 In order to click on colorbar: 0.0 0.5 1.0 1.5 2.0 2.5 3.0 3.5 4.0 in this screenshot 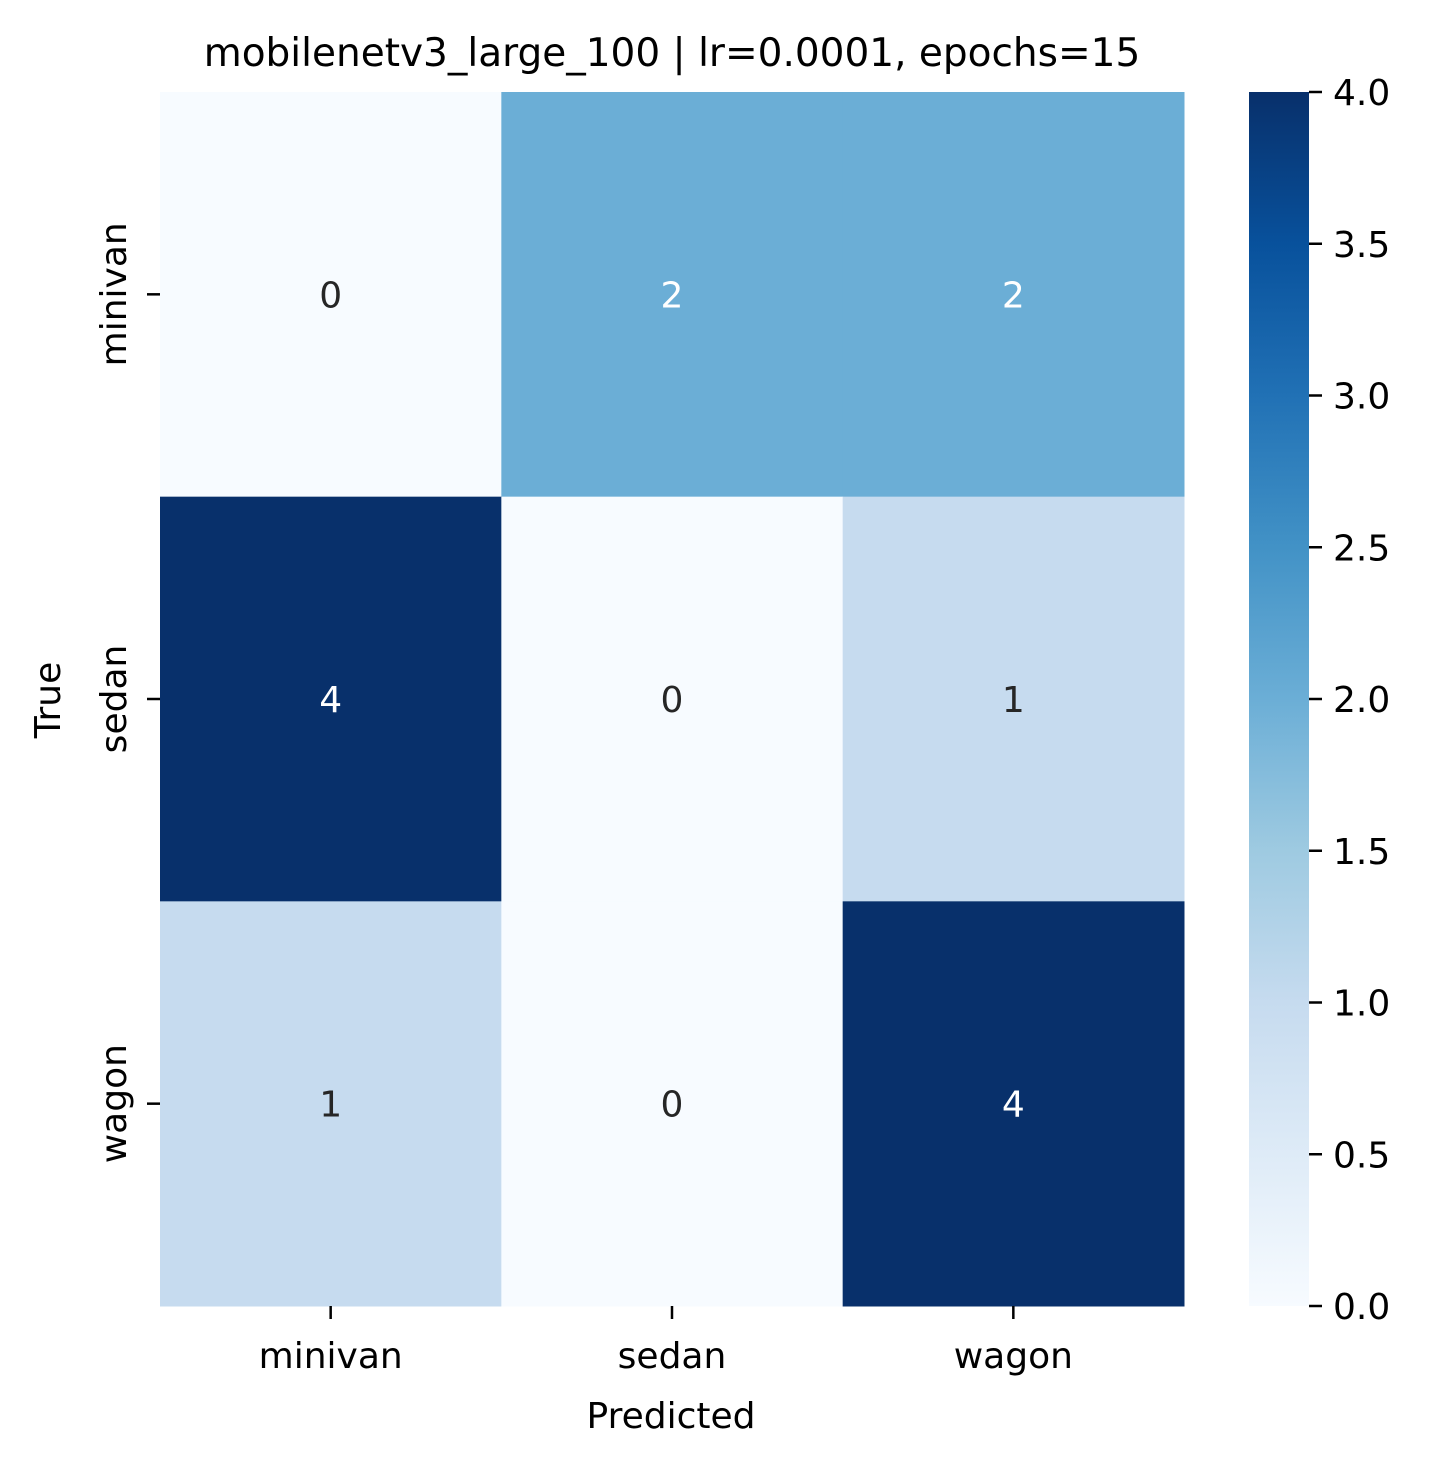, I will do `click(1319, 700)`.